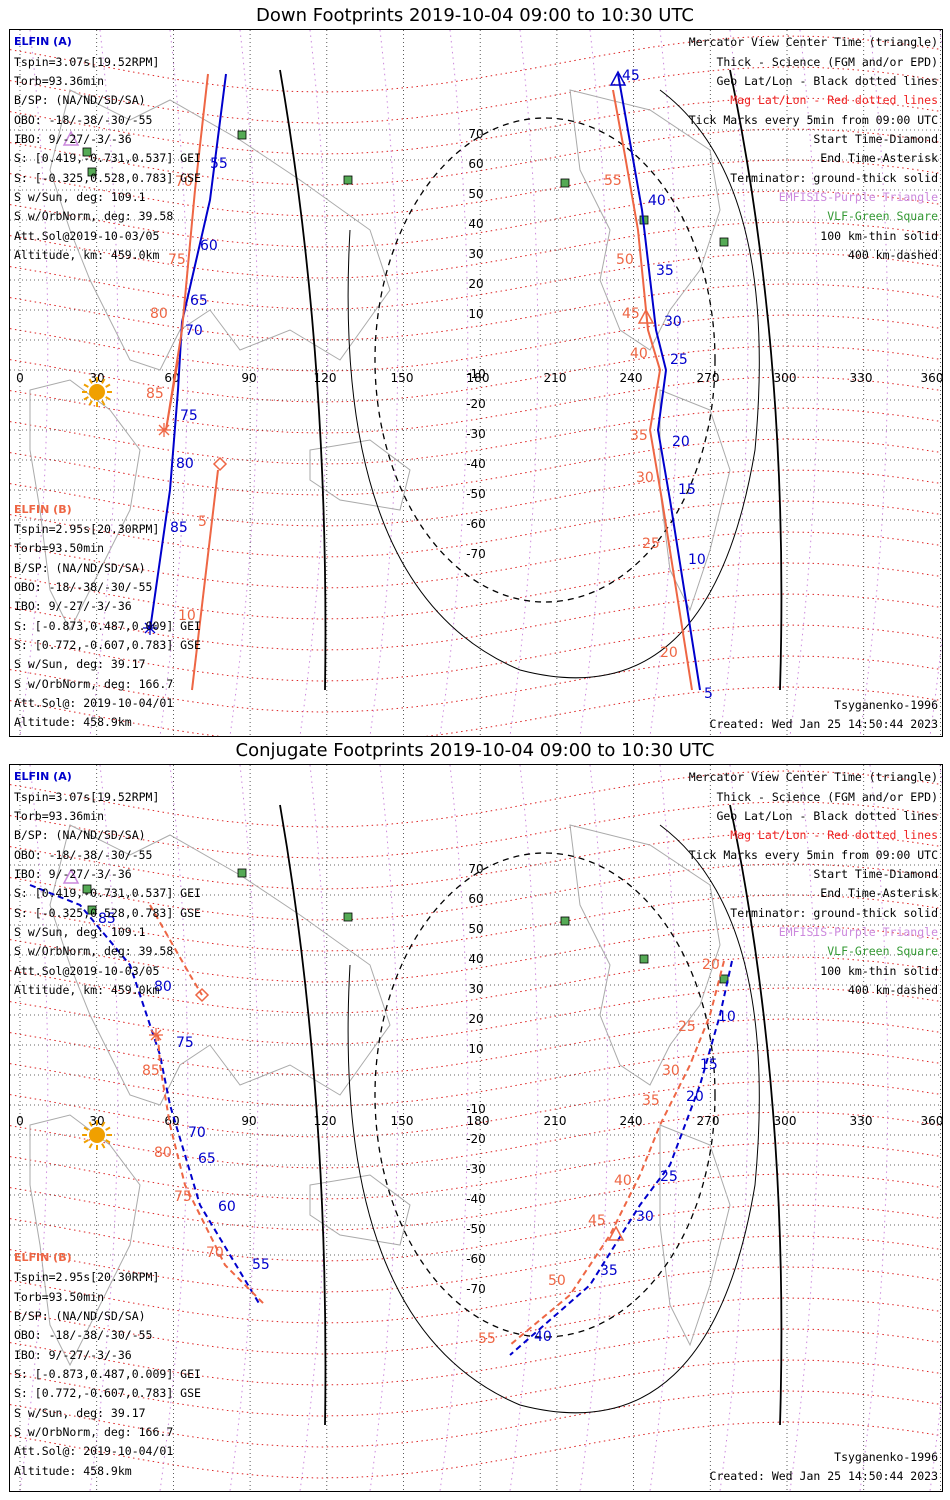 This screenshot has height=1500, width=950. What do you see at coordinates (475, 224) in the screenshot?
I see `lat-label: 40` at bounding box center [475, 224].